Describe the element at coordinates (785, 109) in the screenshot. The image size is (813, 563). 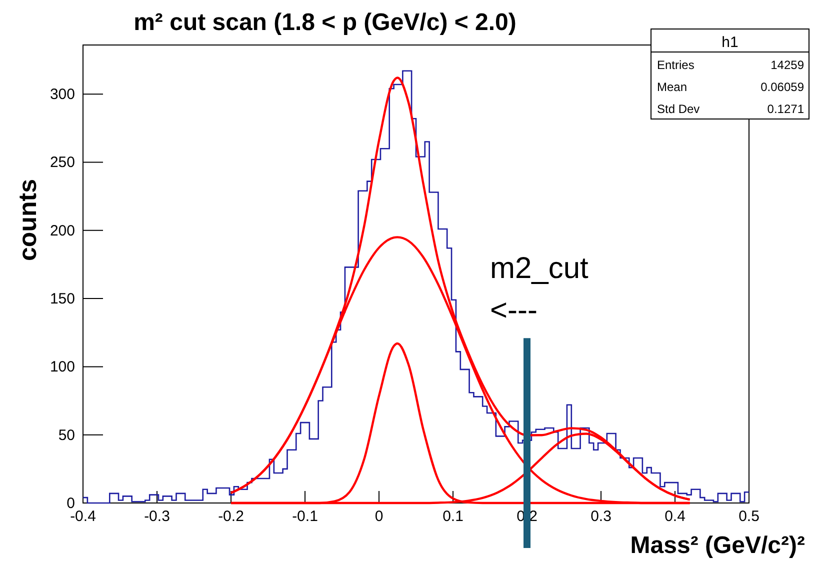
I see `text: 0.1271` at that location.